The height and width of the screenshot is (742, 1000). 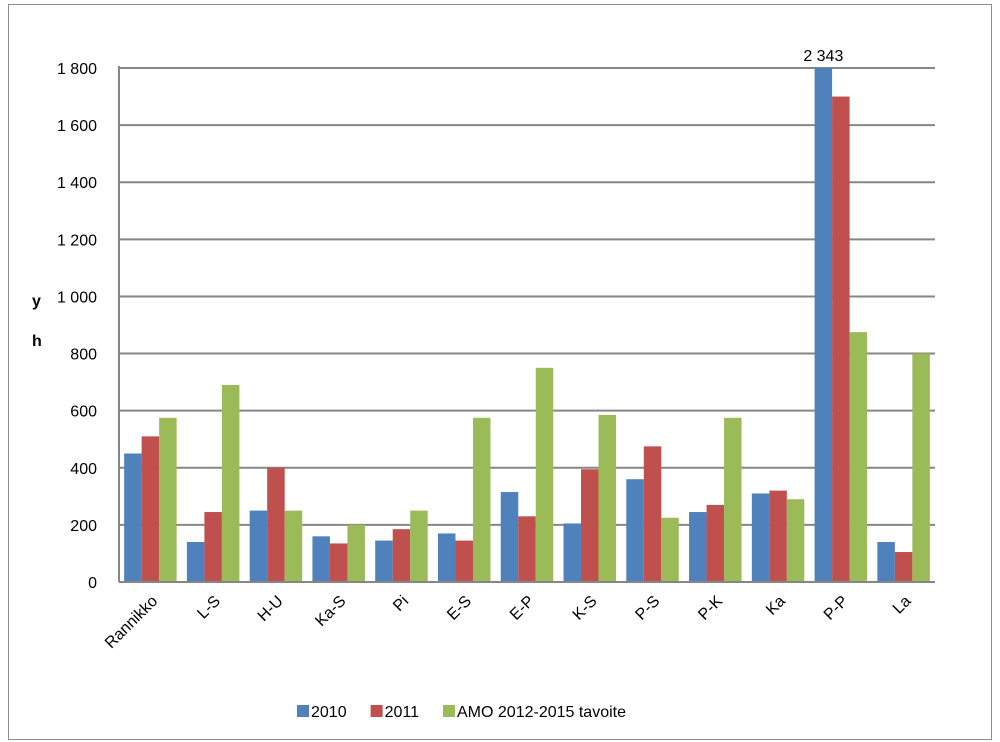 I want to click on legend-label: 2010, so click(x=329, y=712).